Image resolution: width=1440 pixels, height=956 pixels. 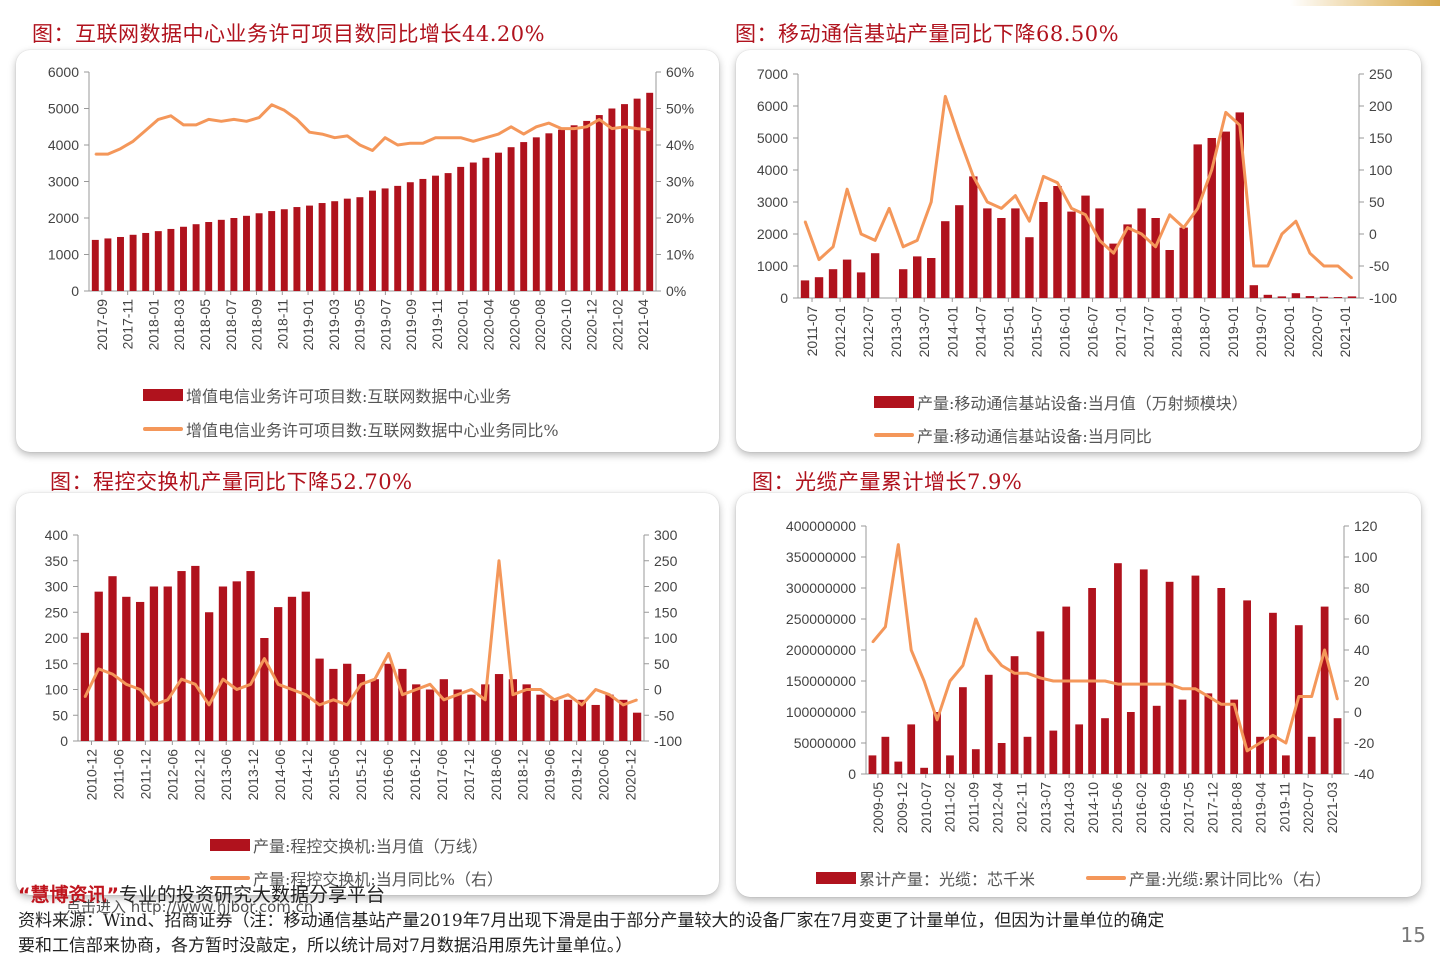 I want to click on x-tick-label: 2019-09, so click(x=411, y=325).